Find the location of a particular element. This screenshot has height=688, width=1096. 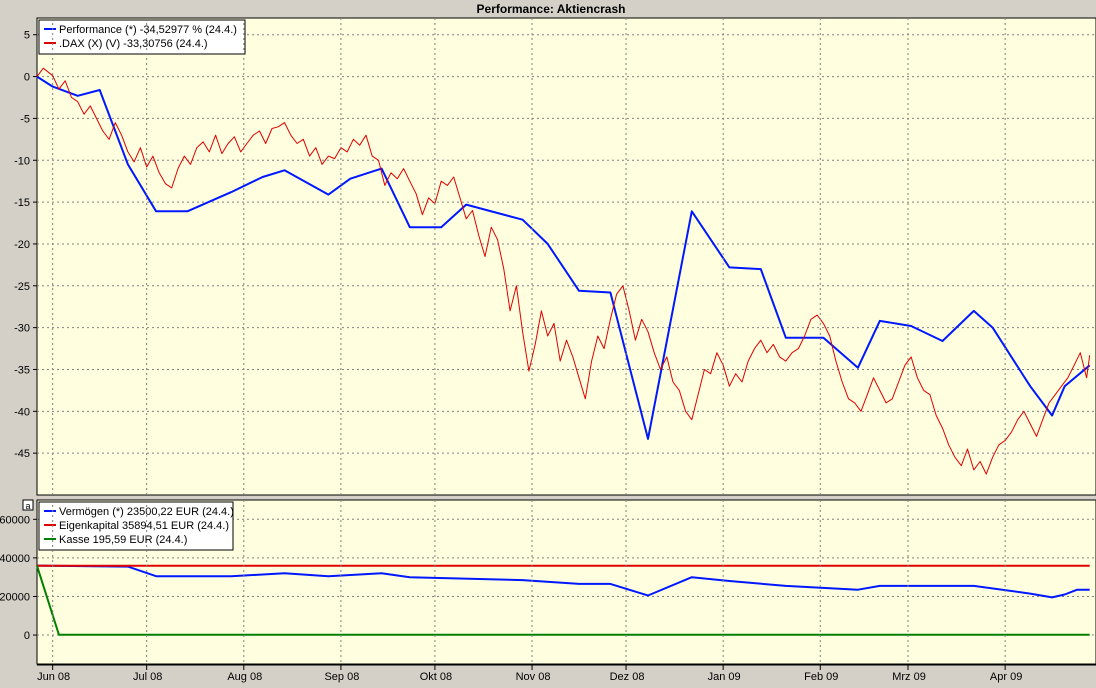

legend-label: Kasse 195,59 EUR (24.4.) is located at coordinates (123, 540).